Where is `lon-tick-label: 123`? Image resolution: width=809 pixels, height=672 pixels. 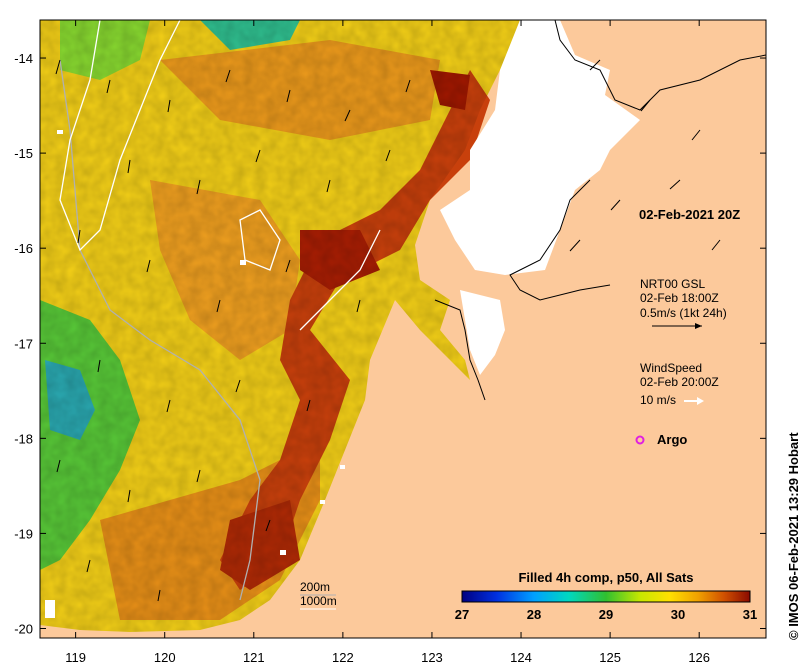
lon-tick-label: 123 is located at coordinates (432, 657).